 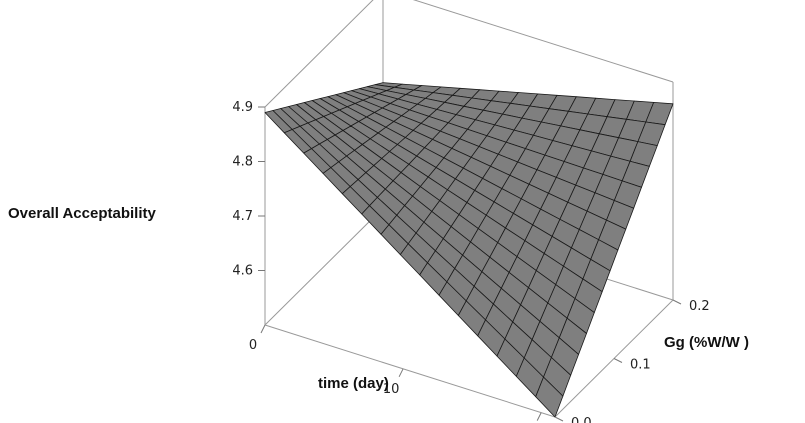 What do you see at coordinates (353, 383) in the screenshot?
I see `x-axis-title: time (day)` at bounding box center [353, 383].